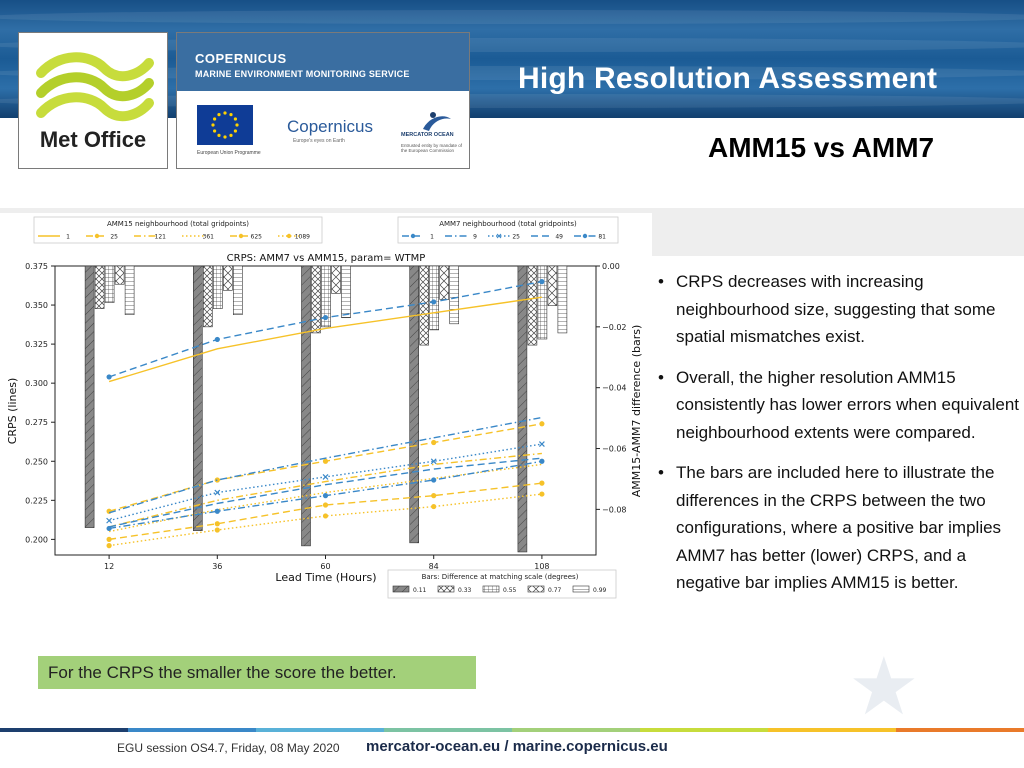 Image resolution: width=1024 pixels, height=768 pixels. What do you see at coordinates (93, 139) in the screenshot?
I see `met-office-wordmark: Met Office` at bounding box center [93, 139].